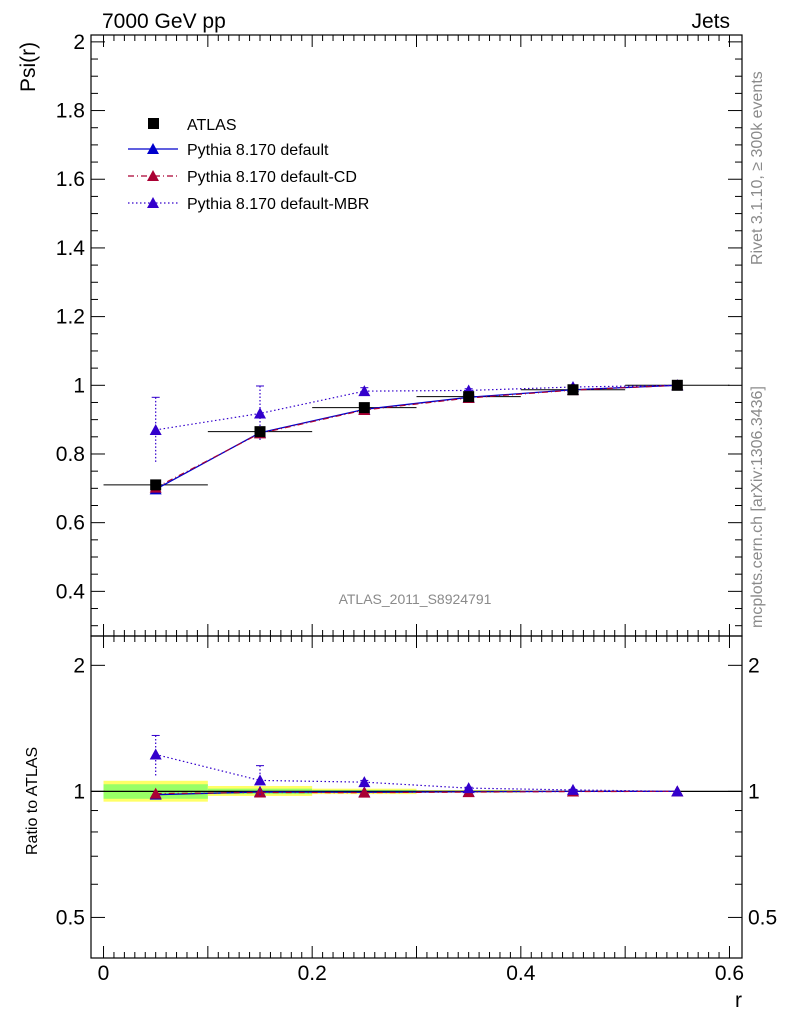 The image size is (786, 1024). What do you see at coordinates (416, 772) in the screenshot?
I see `ratio-line-mbr` at bounding box center [416, 772].